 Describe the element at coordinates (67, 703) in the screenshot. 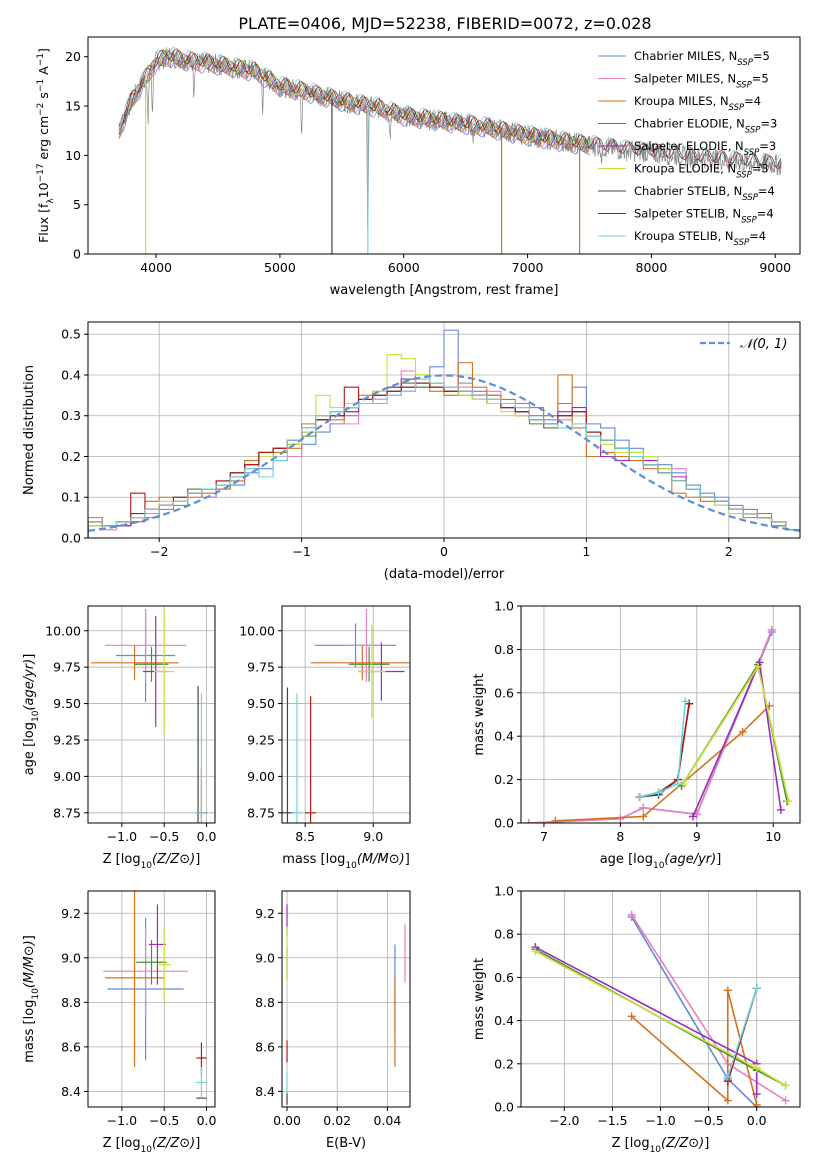

I see `y-tick-label: 9.50` at that location.